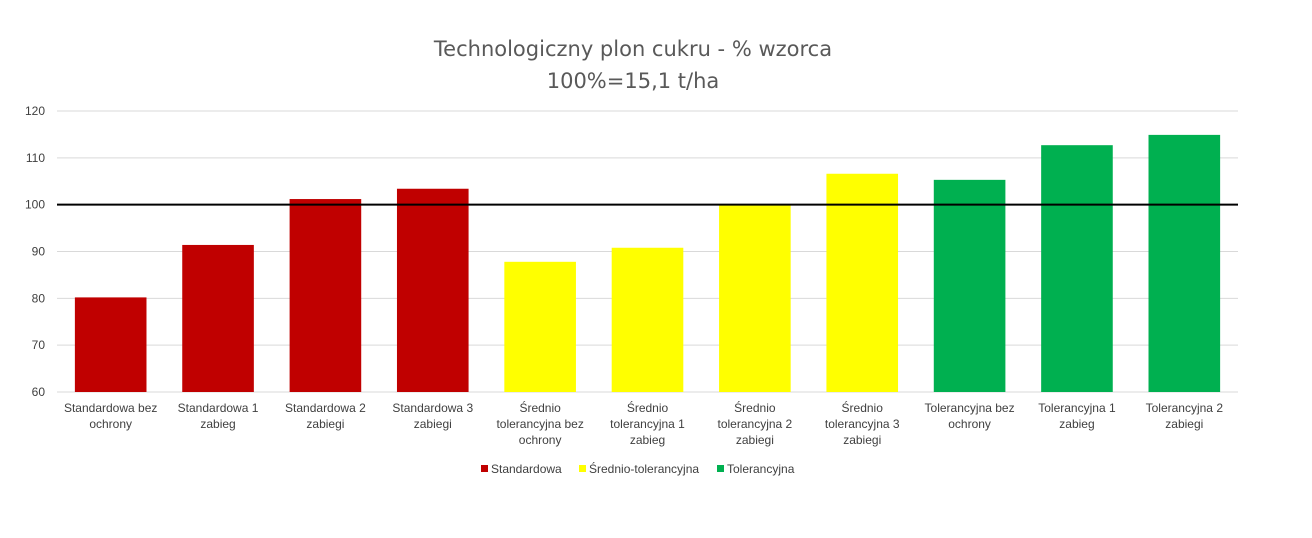 This screenshot has height=538, width=1312. What do you see at coordinates (647, 424) in the screenshot?
I see `category-label: tolerancyjna 1` at bounding box center [647, 424].